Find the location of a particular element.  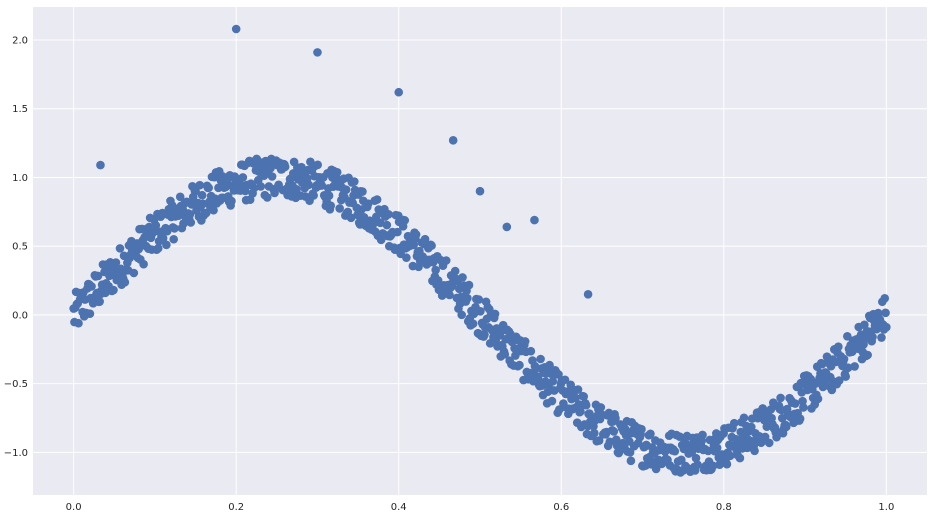

x-tick-label: 0.8 is located at coordinates (724, 507).